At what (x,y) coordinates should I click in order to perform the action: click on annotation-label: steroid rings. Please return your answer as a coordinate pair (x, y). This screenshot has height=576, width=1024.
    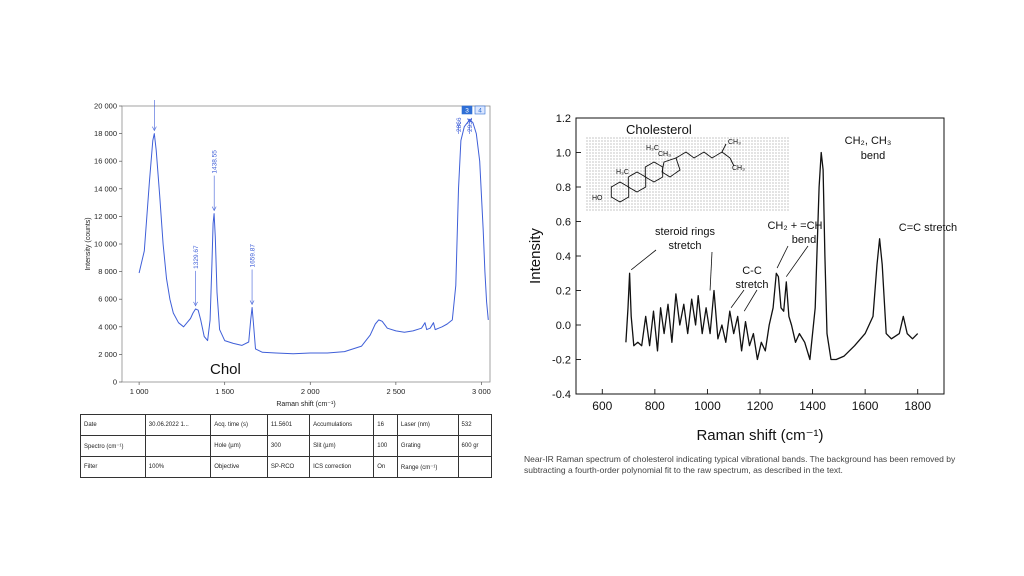
    Looking at the image, I should click on (685, 232).